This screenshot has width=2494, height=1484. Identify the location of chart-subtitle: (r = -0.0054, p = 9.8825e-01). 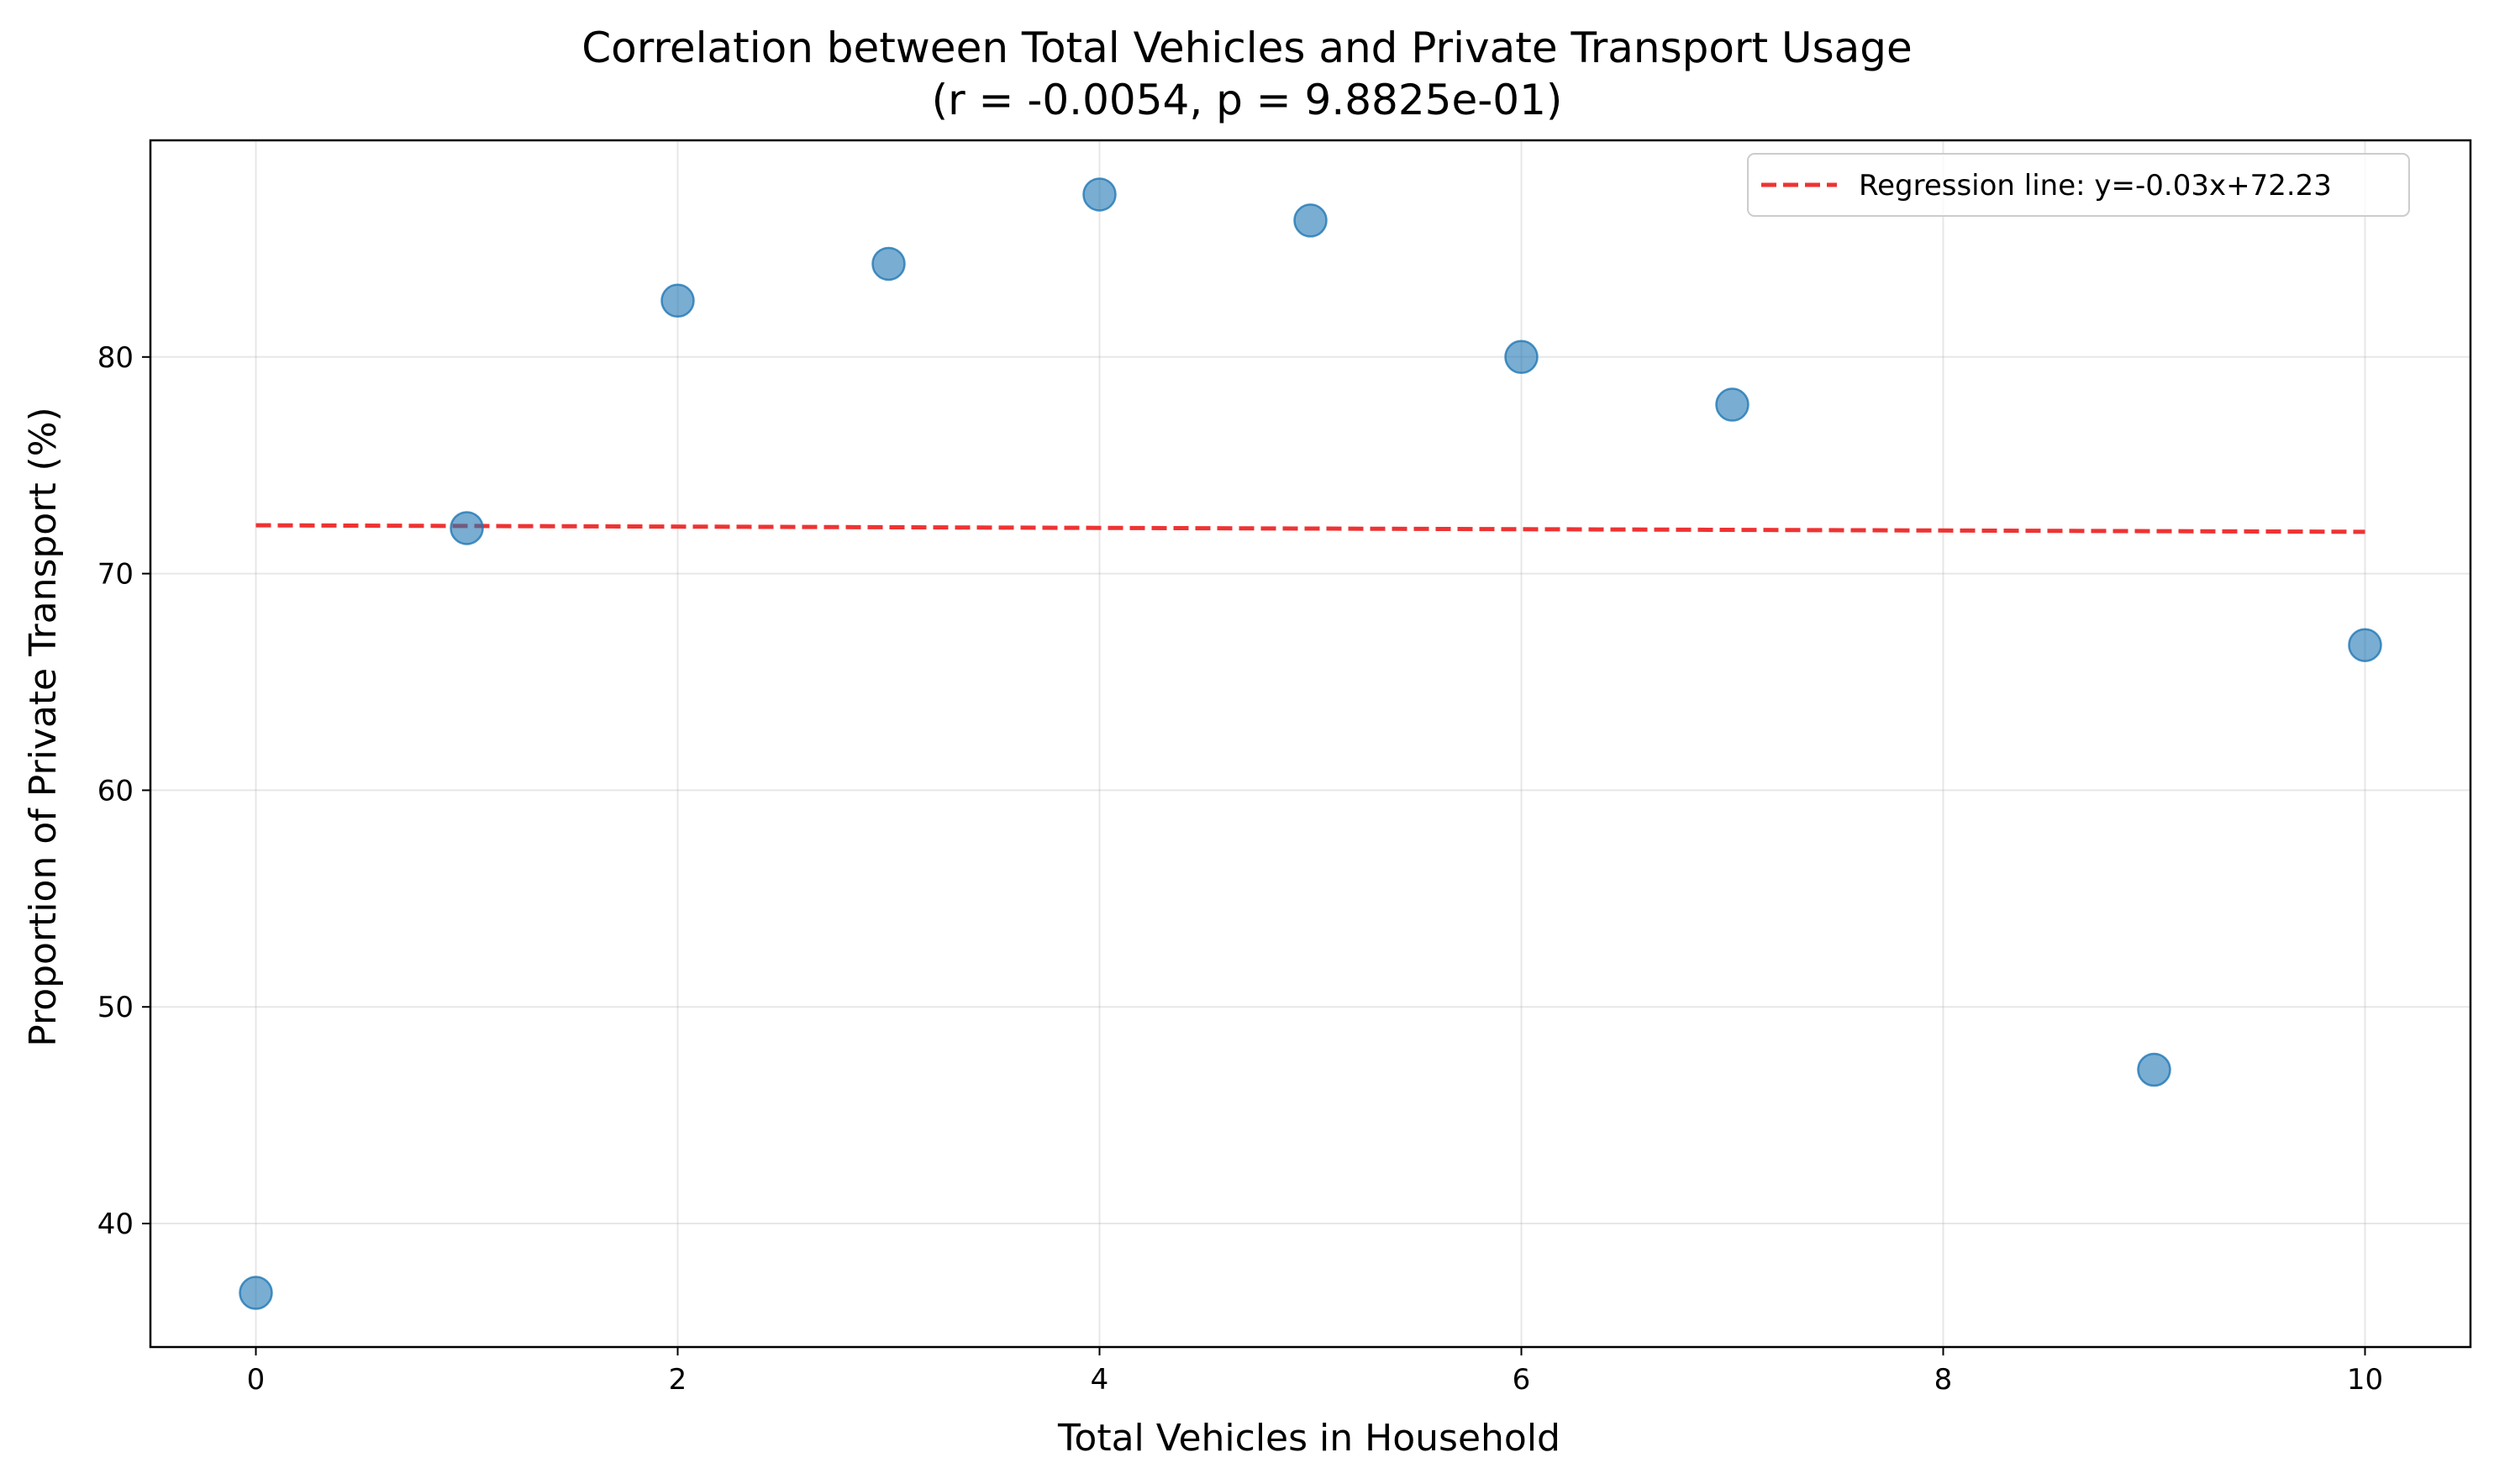
(1247, 100).